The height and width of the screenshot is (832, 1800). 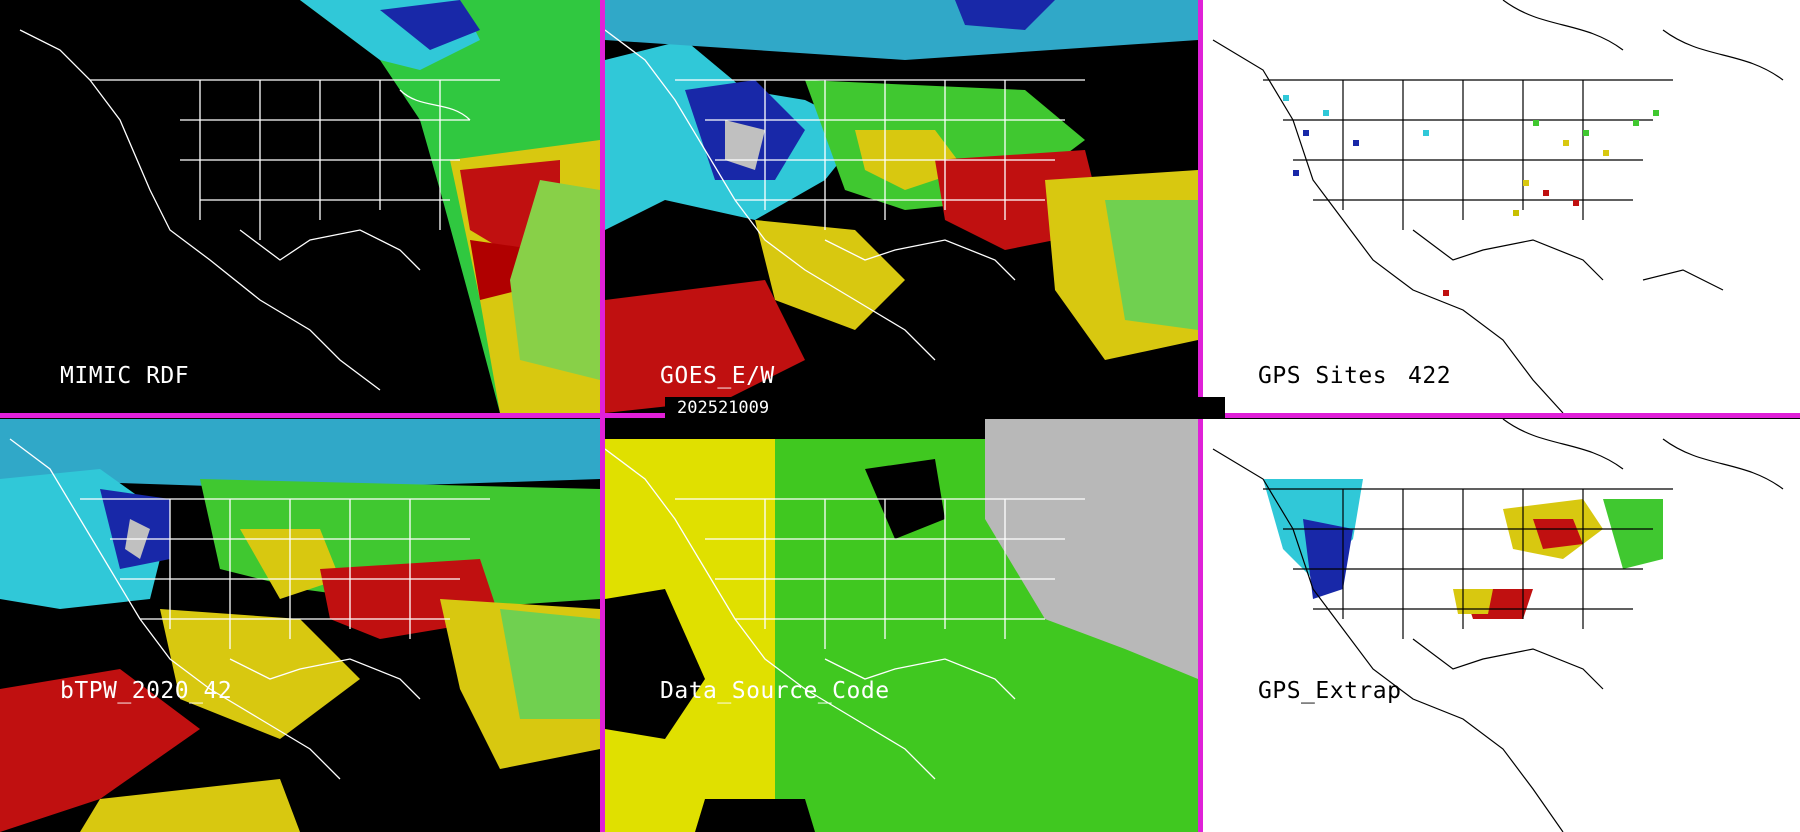 What do you see at coordinates (1430, 376) in the screenshot?
I see `gps-site-count: 422` at bounding box center [1430, 376].